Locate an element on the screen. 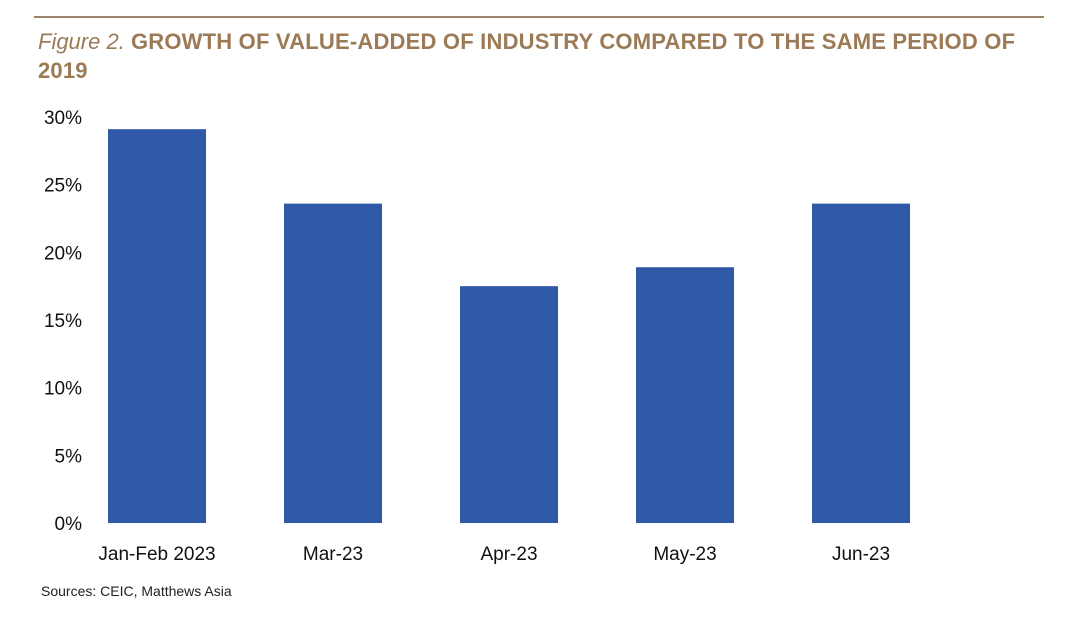  top-rule is located at coordinates (539, 17).